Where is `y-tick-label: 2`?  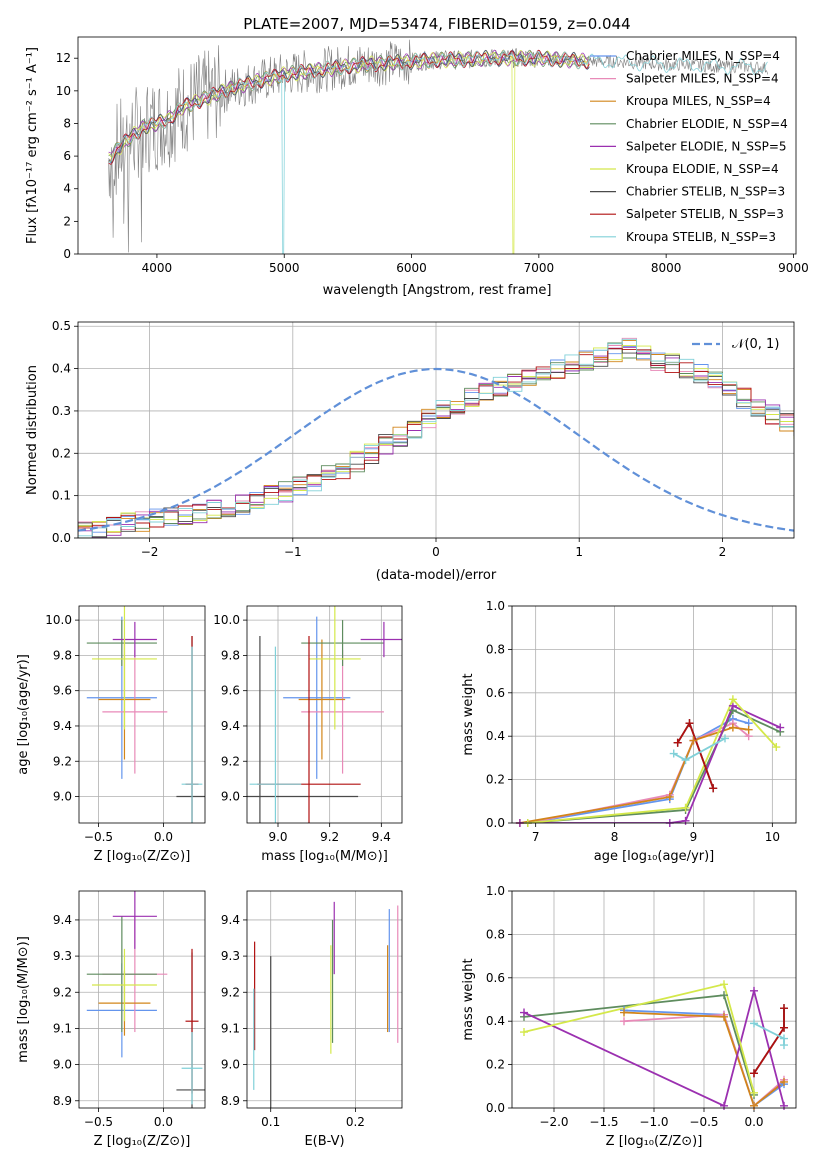
y-tick-label: 2 is located at coordinates (67, 221).